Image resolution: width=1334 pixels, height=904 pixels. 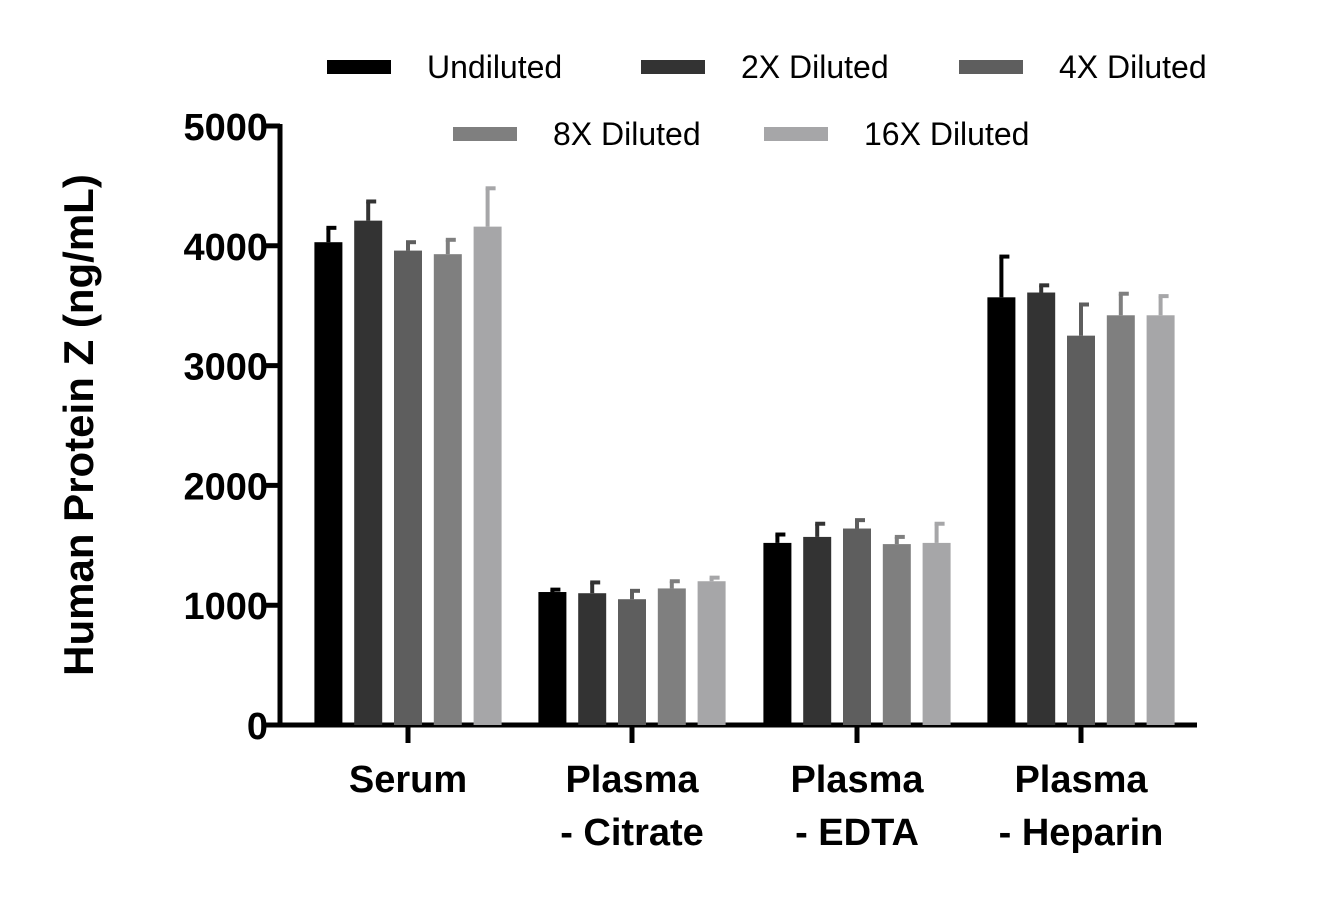 I want to click on x-tick-label: - EDTA, so click(x=857, y=833).